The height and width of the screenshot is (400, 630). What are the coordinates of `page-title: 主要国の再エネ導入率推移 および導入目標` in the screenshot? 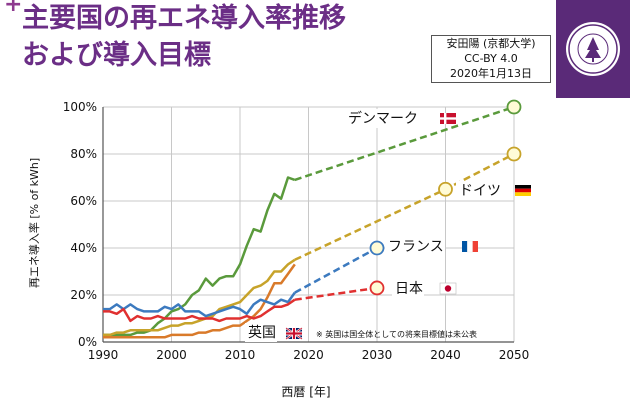 It's located at (184, 37).